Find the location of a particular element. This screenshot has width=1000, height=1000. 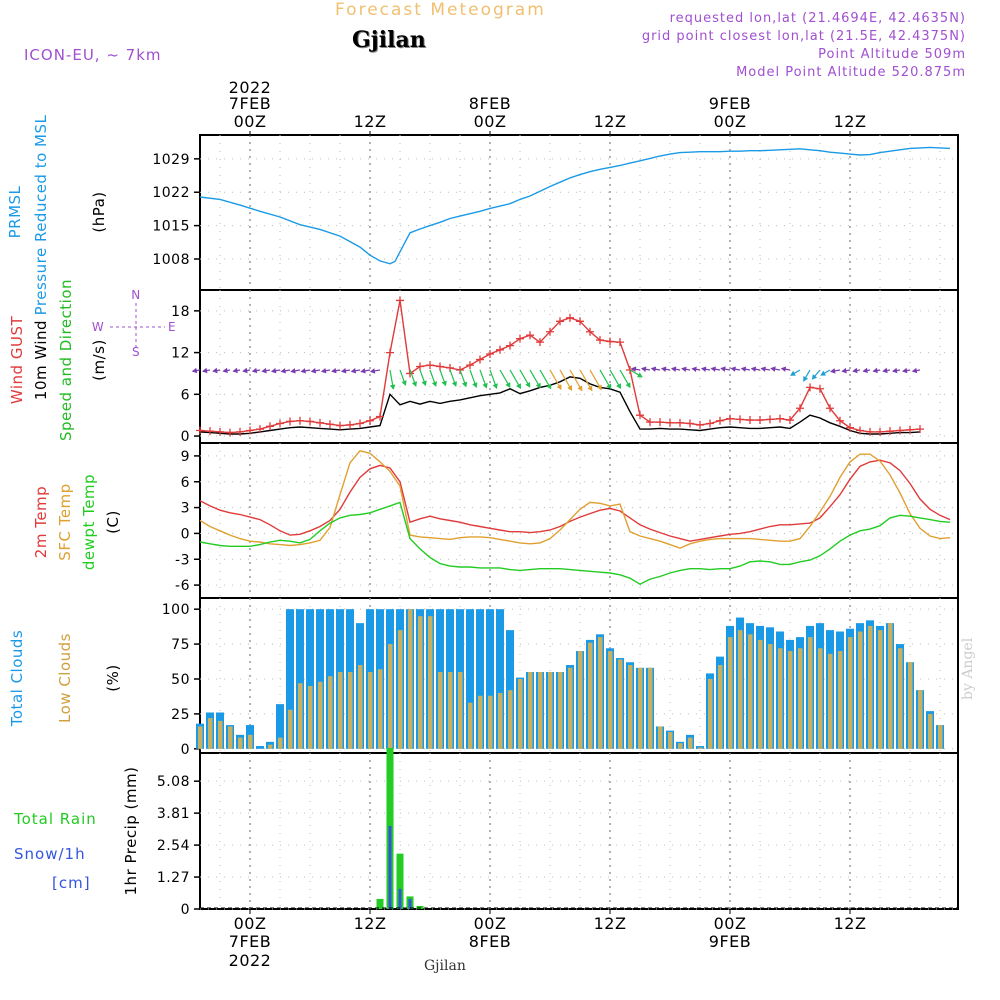

temperature-axis-title: 2m Temp is located at coordinates (41, 522).